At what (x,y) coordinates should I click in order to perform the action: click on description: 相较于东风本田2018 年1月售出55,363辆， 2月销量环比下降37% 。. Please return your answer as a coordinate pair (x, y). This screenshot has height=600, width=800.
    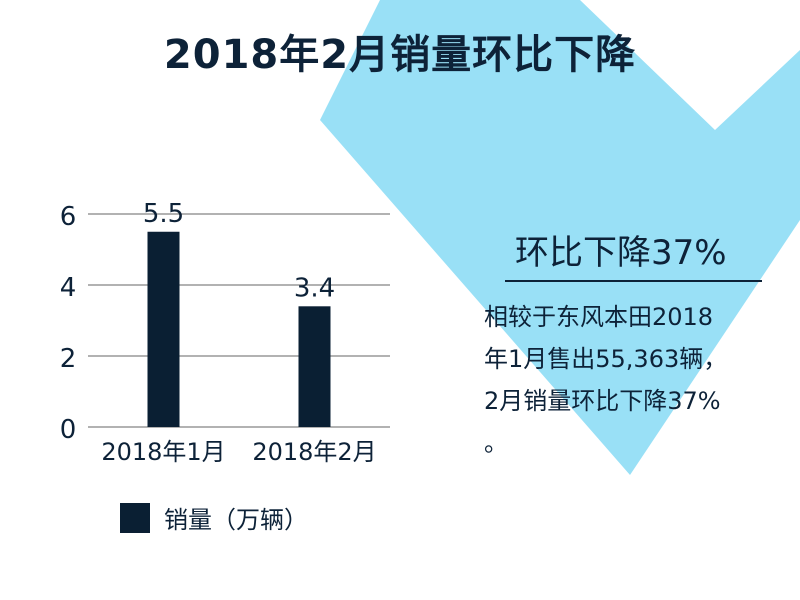
    Looking at the image, I should click on (634, 380).